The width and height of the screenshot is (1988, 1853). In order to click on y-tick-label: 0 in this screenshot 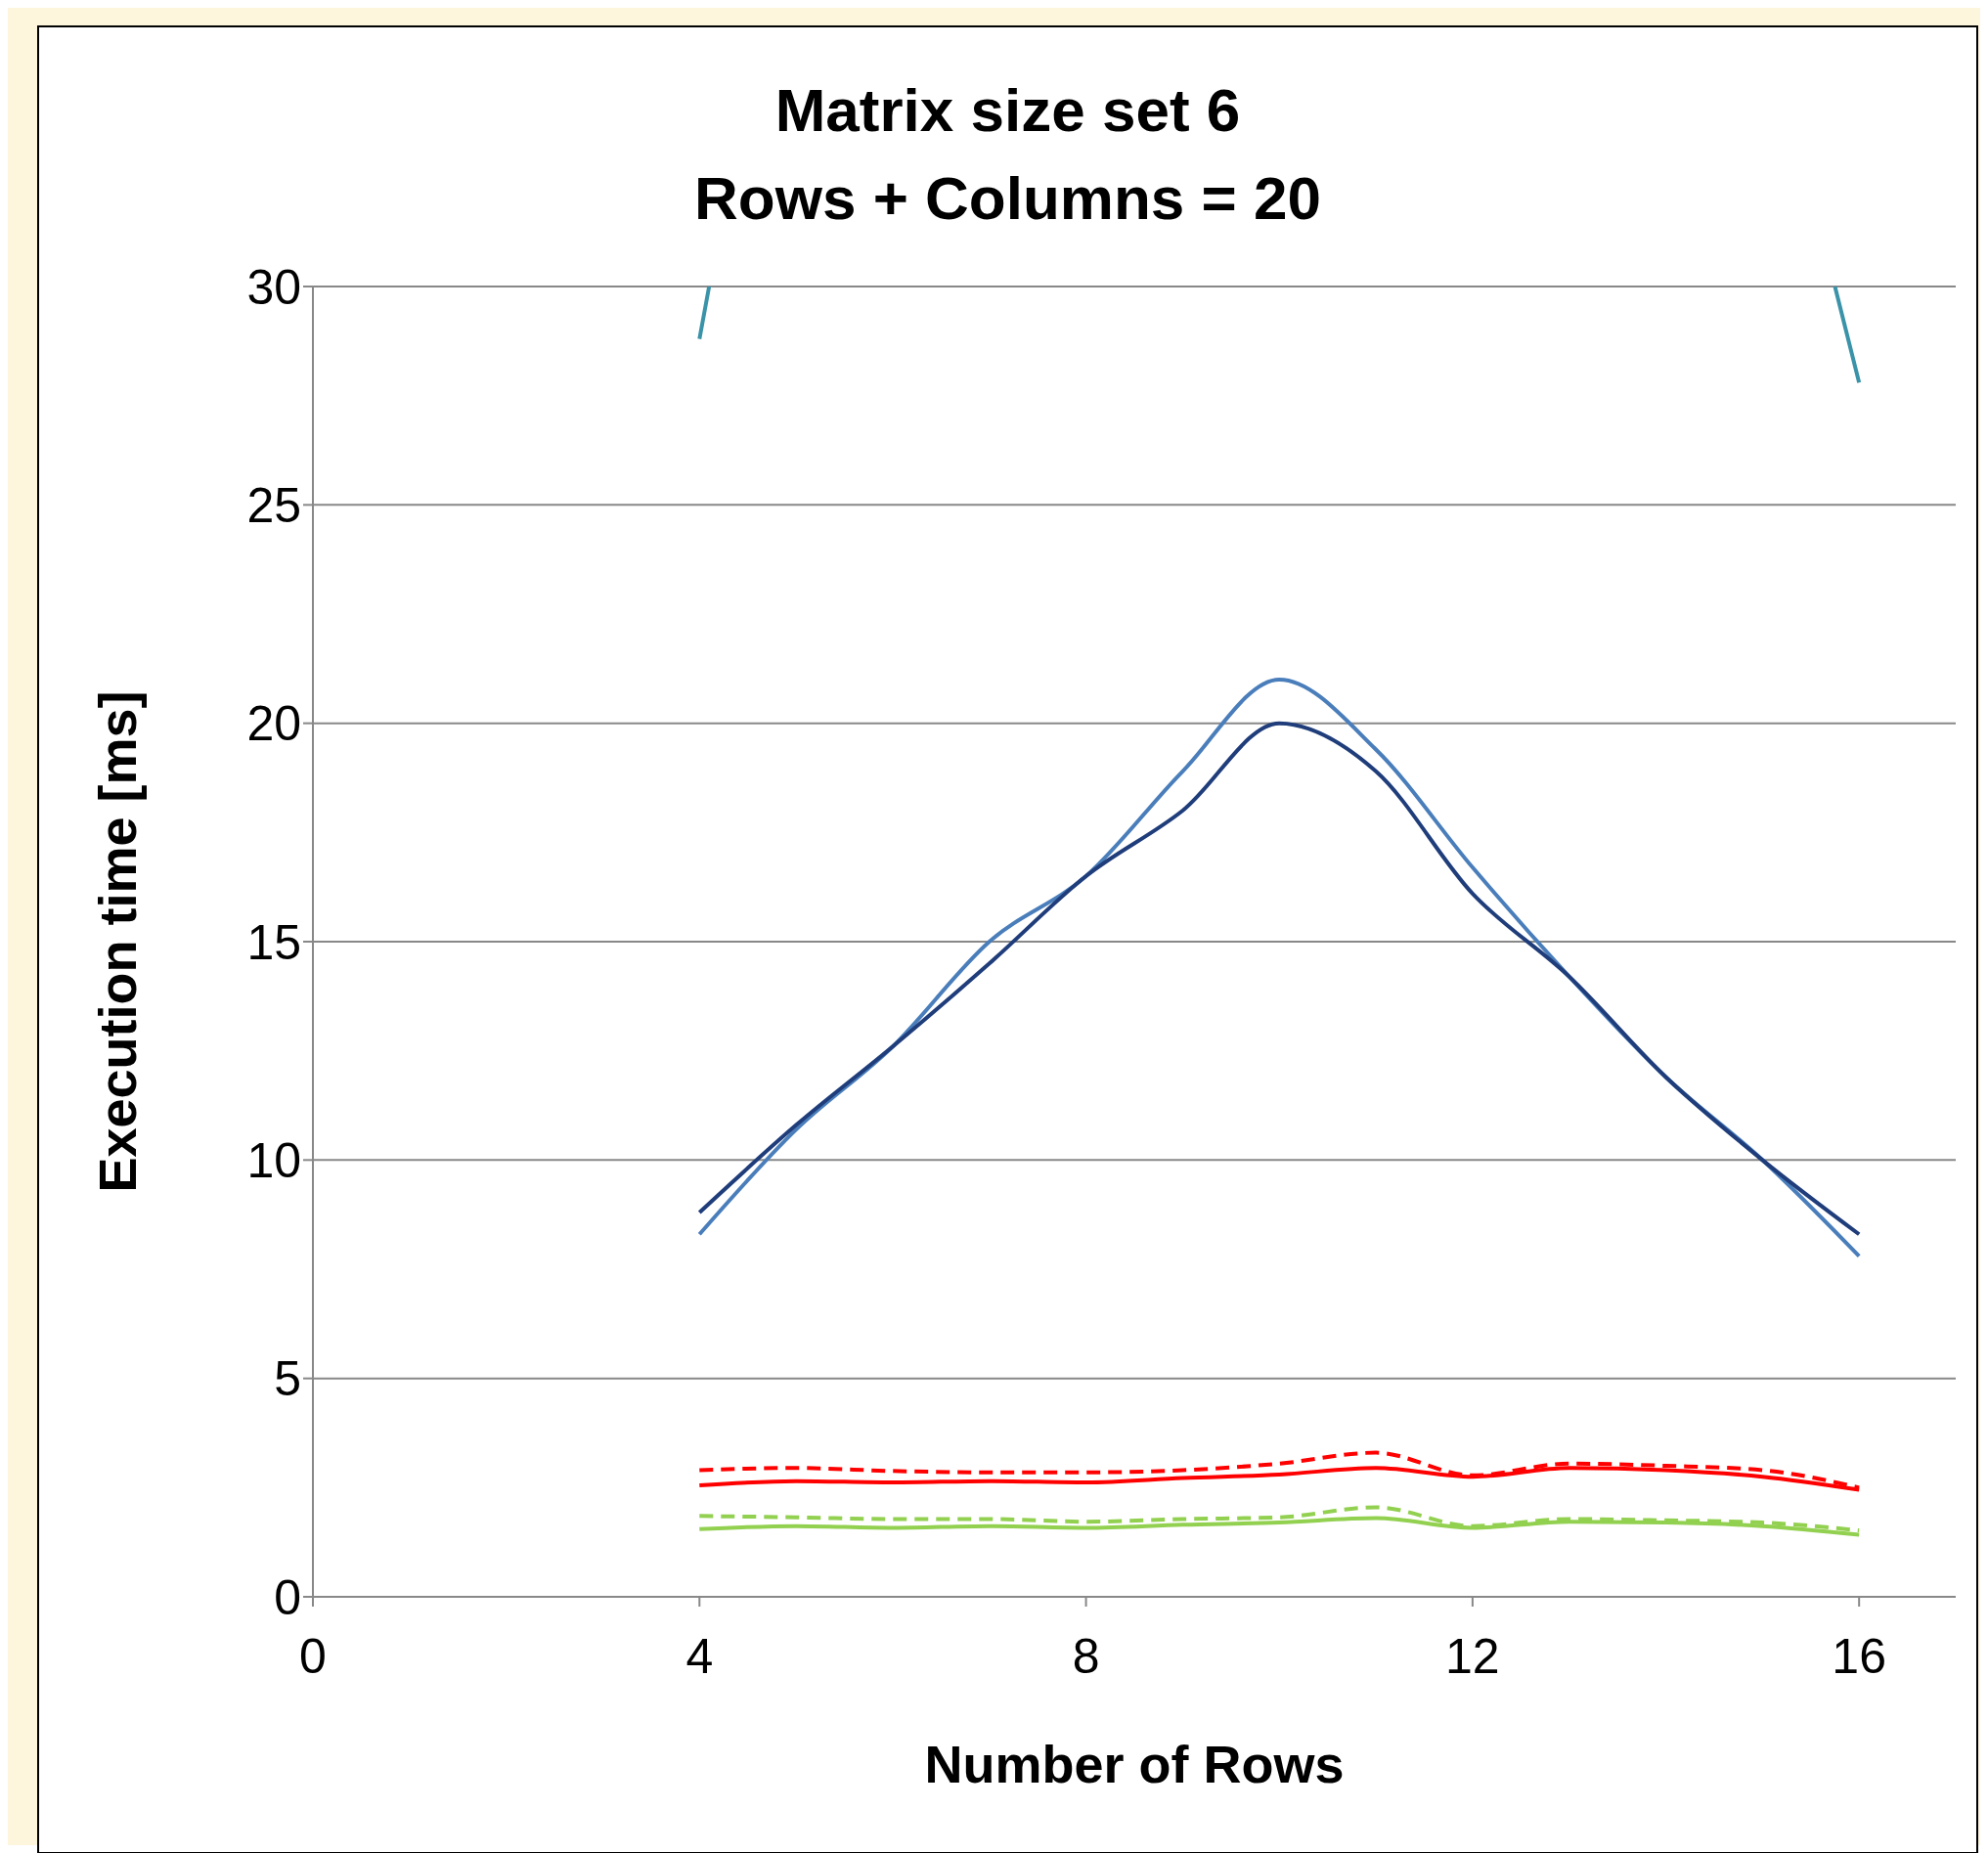, I will do `click(287, 1597)`.